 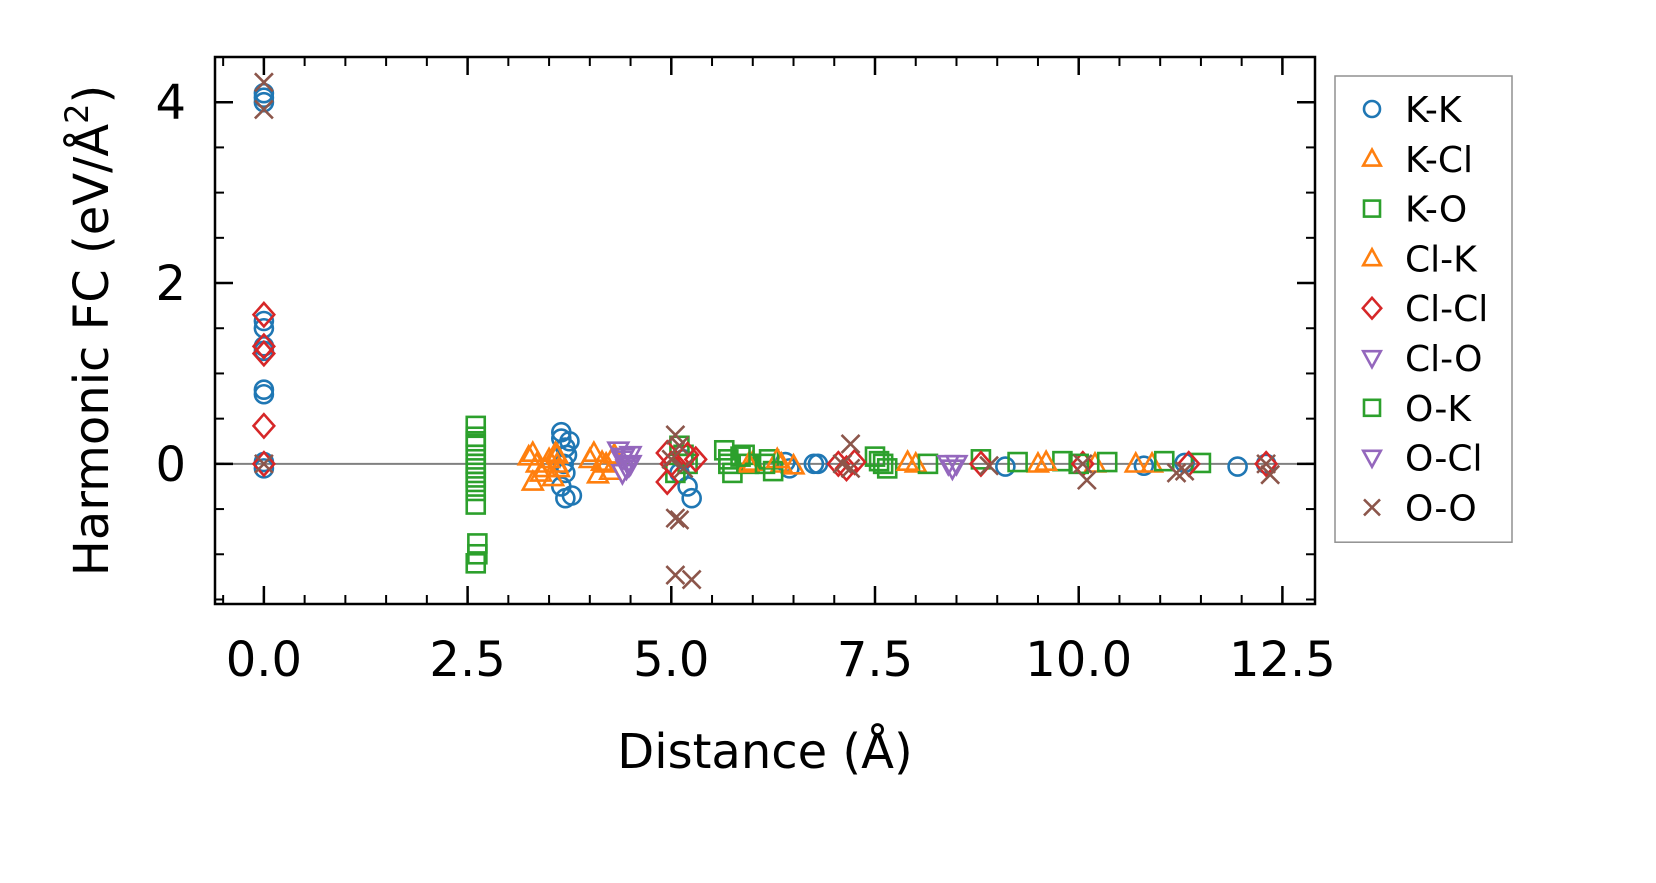 I want to click on series-cl-k, so click(x=834, y=458).